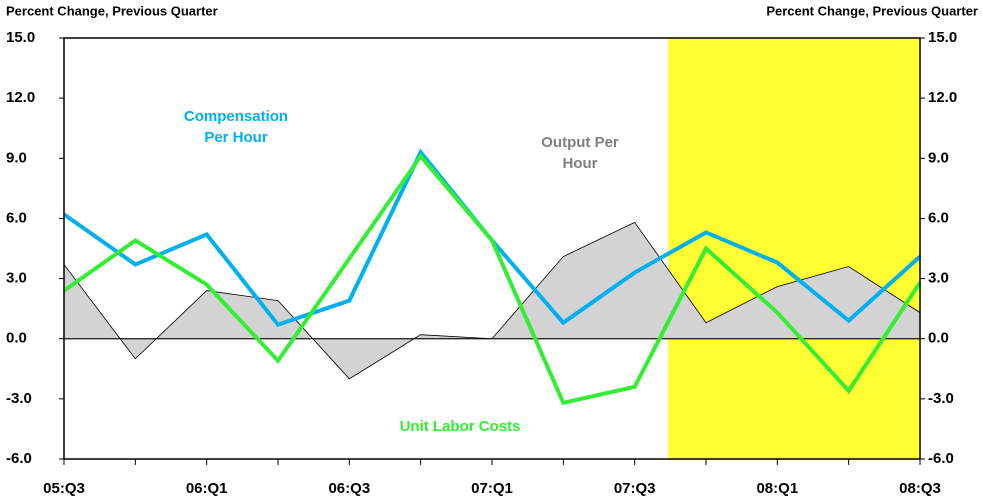 The width and height of the screenshot is (982, 502). Describe the element at coordinates (492, 488) in the screenshot. I see `x-tick-label: 07:Q1` at that location.